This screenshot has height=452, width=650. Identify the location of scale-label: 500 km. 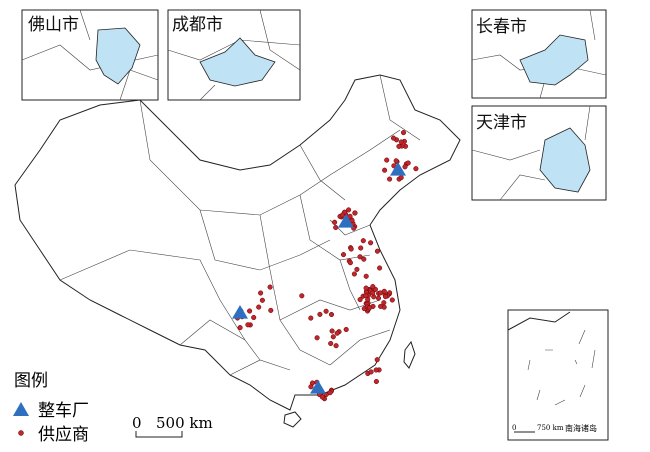
(184, 423).